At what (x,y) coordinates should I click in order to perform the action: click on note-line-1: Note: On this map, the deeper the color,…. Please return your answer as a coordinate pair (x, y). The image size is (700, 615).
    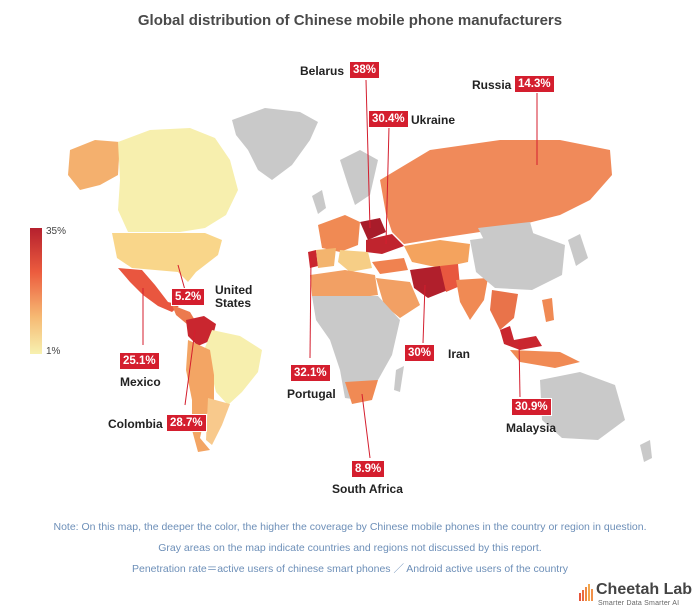
    Looking at the image, I should click on (350, 527).